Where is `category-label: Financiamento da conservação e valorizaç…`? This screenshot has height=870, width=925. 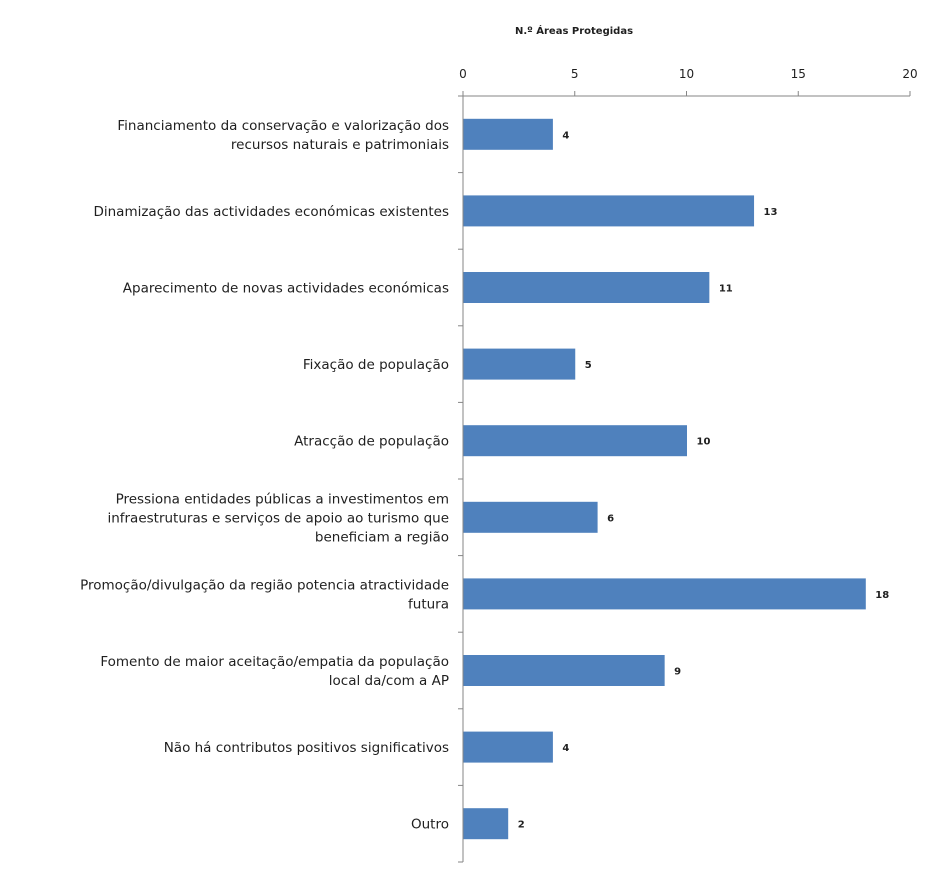
category-label: Financiamento da conservação e valorizaç… is located at coordinates (283, 135).